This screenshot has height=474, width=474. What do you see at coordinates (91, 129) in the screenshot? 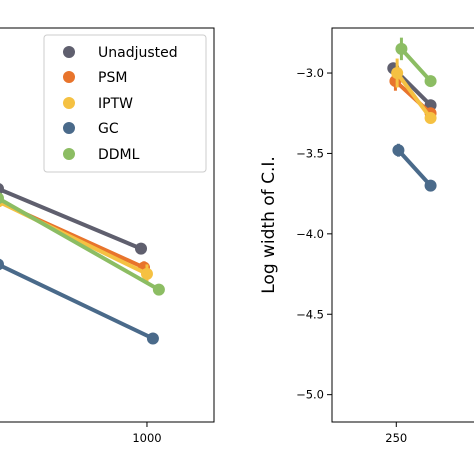
I see `legend-entry-gc: GC` at bounding box center [91, 129].